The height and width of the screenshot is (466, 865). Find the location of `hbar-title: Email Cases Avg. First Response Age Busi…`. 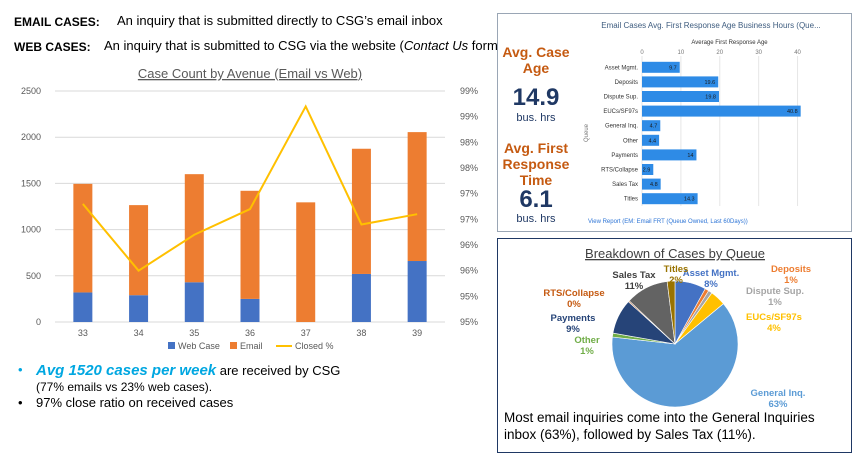

hbar-title: Email Cases Avg. First Response Age Busi… is located at coordinates (711, 25).